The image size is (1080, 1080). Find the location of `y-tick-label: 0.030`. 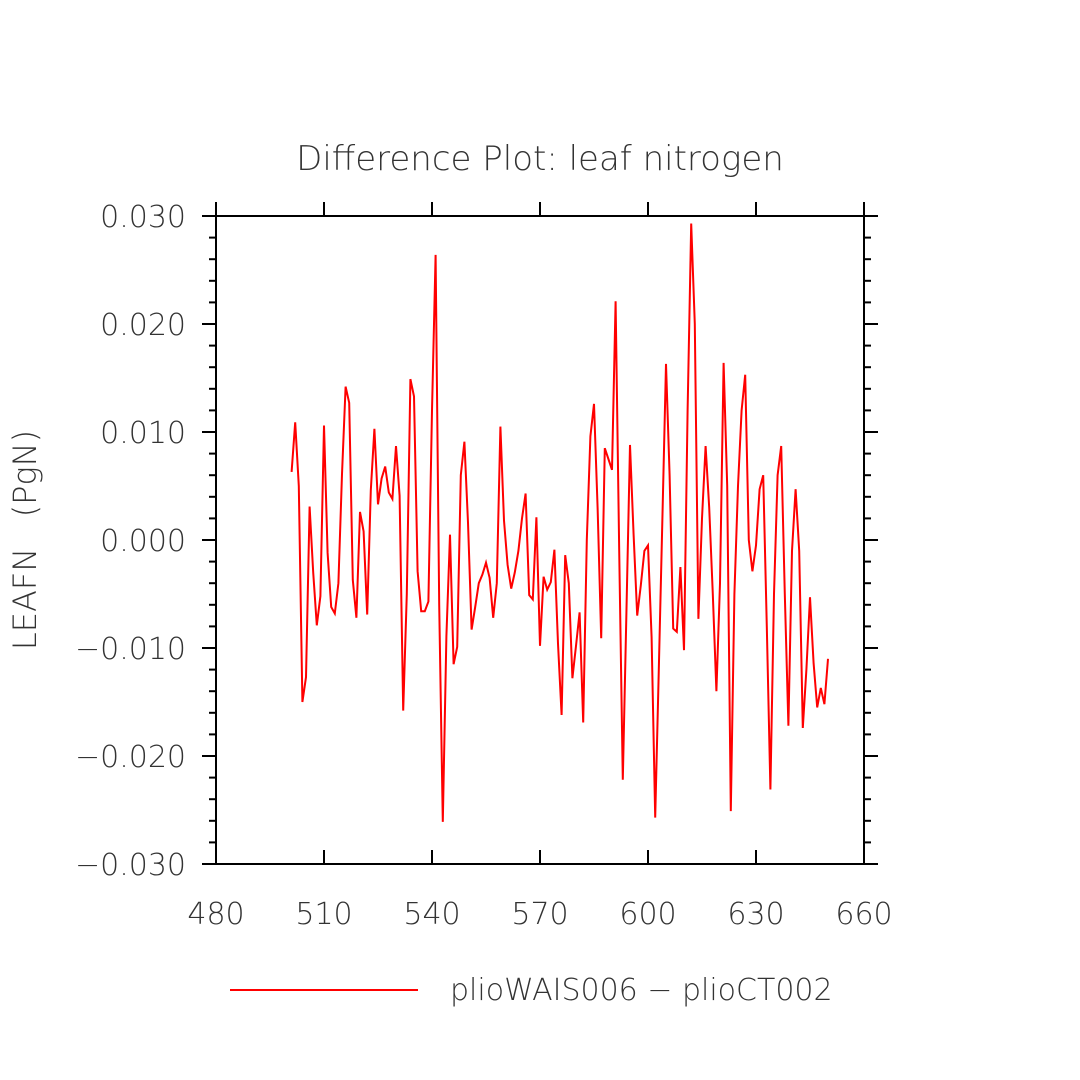

y-tick-label: 0.030 is located at coordinates (143, 217).